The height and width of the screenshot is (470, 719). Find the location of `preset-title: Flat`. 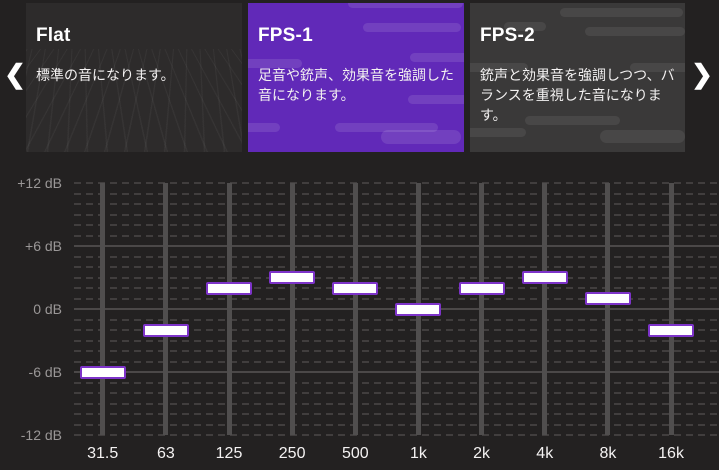

preset-title: Flat is located at coordinates (53, 35).